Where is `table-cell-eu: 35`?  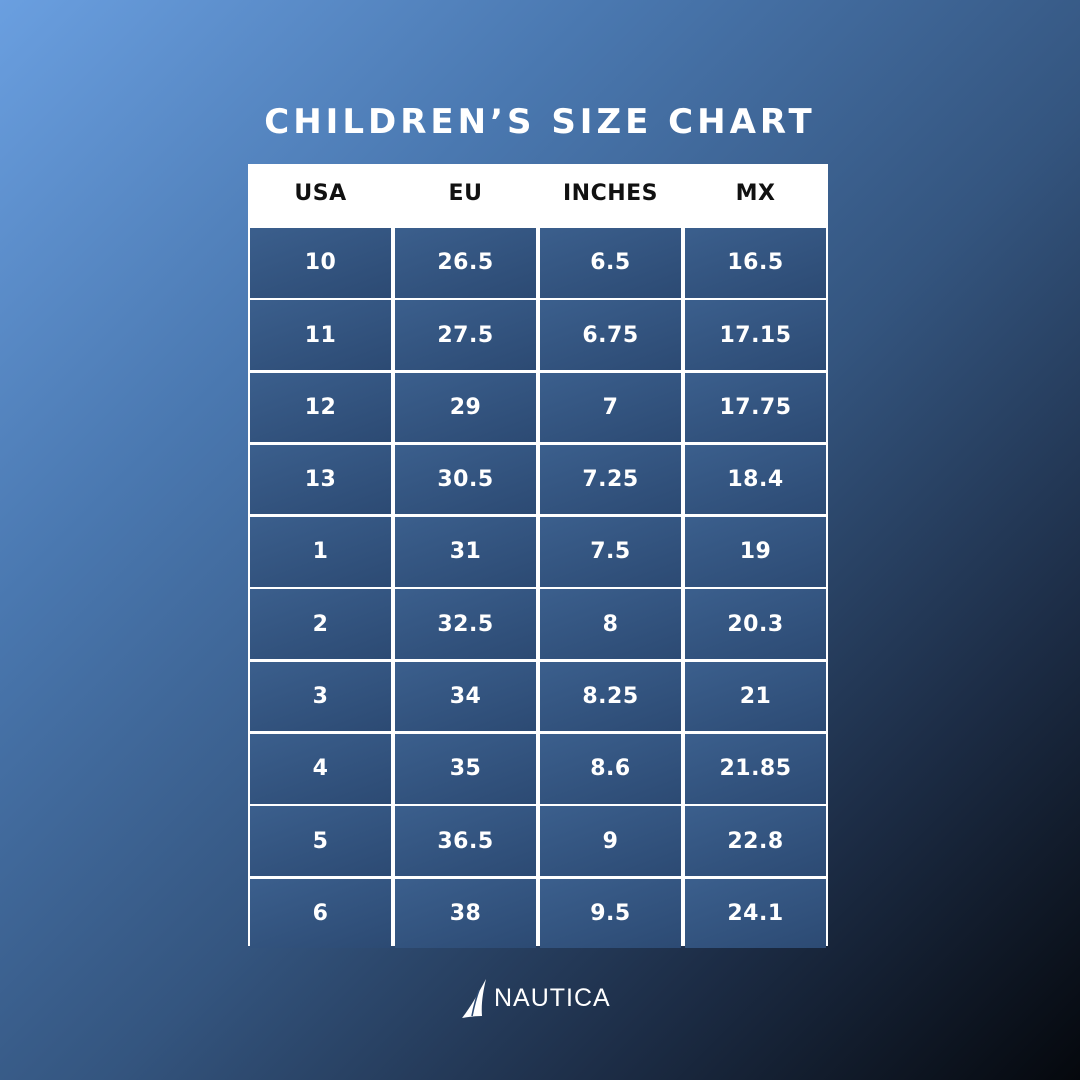 table-cell-eu: 35 is located at coordinates (465, 768).